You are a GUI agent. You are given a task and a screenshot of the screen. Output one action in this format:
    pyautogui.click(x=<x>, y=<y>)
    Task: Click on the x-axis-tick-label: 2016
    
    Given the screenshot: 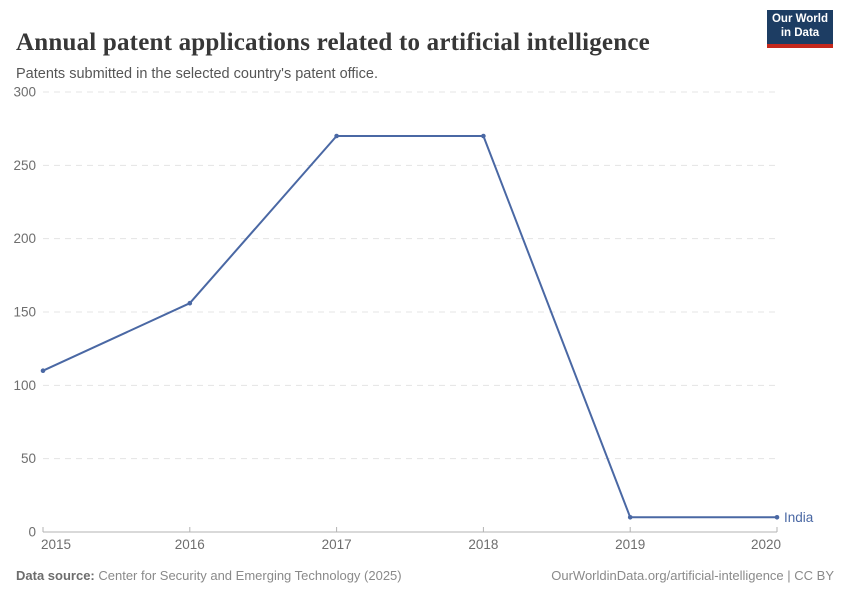 What is the action you would take?
    pyautogui.click(x=190, y=544)
    